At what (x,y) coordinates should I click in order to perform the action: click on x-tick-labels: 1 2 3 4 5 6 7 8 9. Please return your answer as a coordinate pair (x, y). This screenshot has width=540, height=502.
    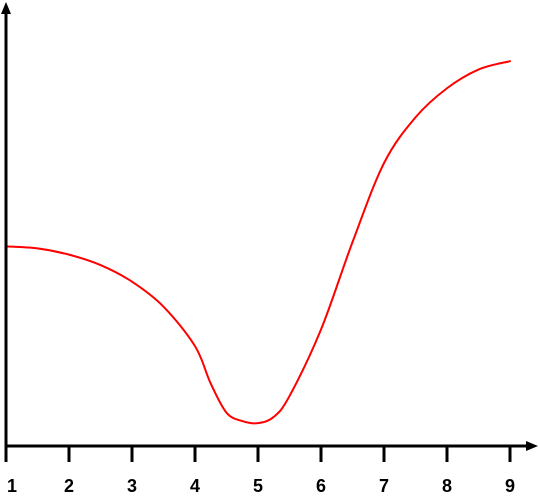
    Looking at the image, I should click on (261, 486).